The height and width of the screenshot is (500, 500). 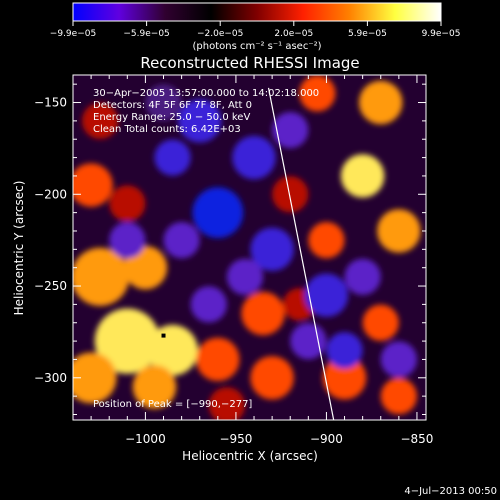 What do you see at coordinates (250, 456) in the screenshot?
I see `x-axis-label: Heliocentric X (arcsec)` at bounding box center [250, 456].